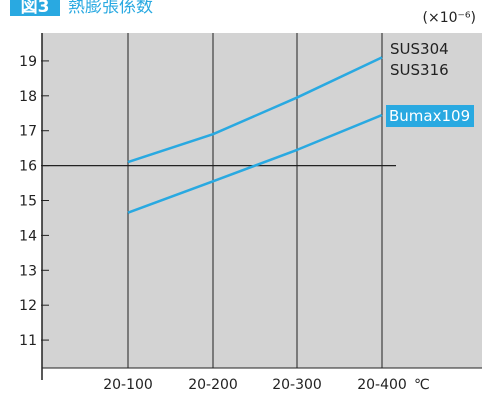 The width and height of the screenshot is (482, 396). I want to click on unit-label: (×10⁻⁶), so click(449, 18).